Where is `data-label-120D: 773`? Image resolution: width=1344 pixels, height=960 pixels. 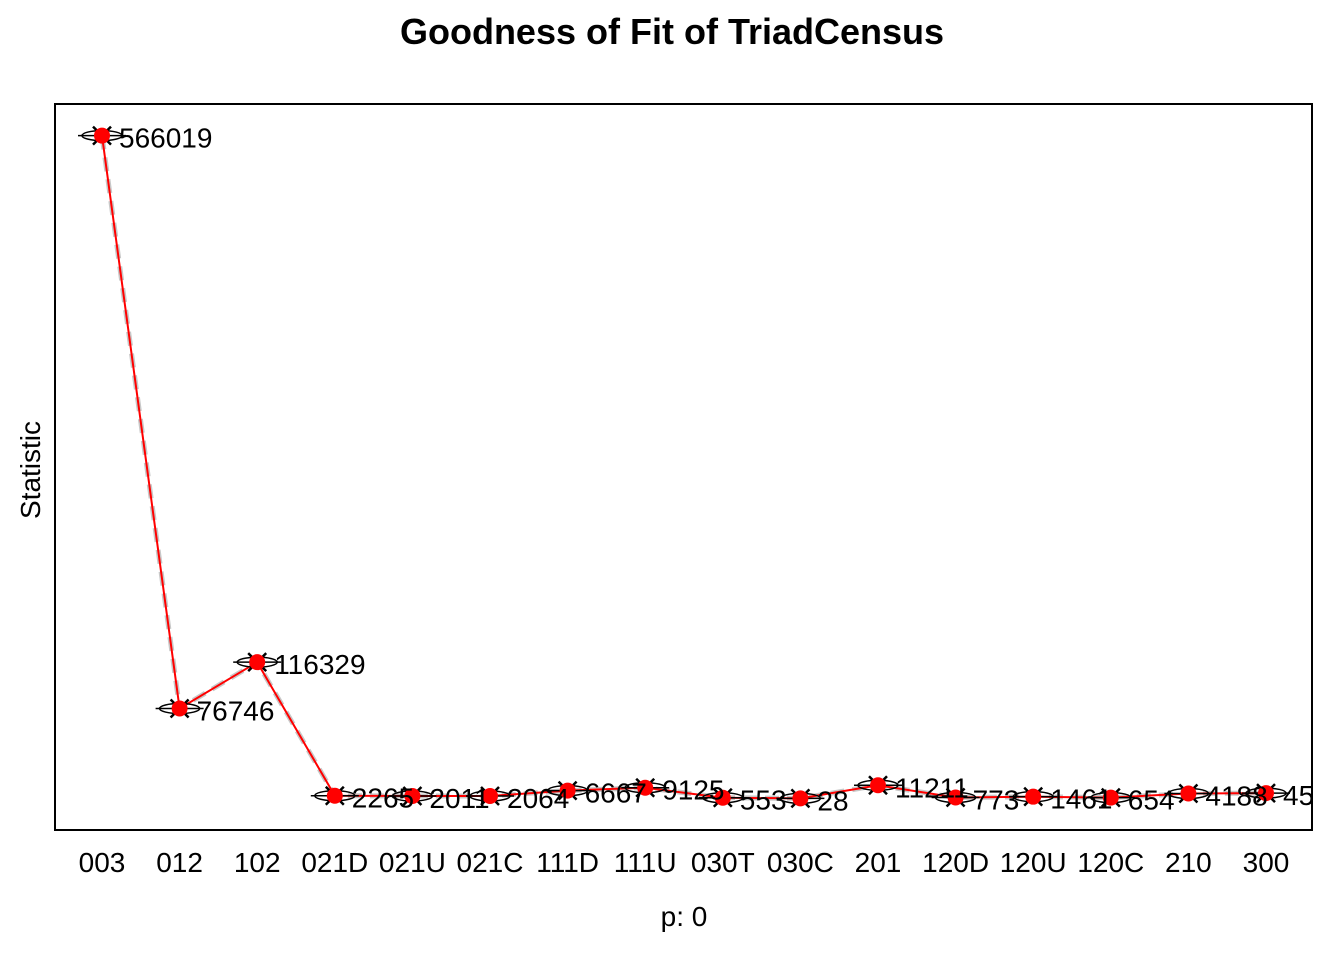 data-label-120D: 773 is located at coordinates (996, 799).